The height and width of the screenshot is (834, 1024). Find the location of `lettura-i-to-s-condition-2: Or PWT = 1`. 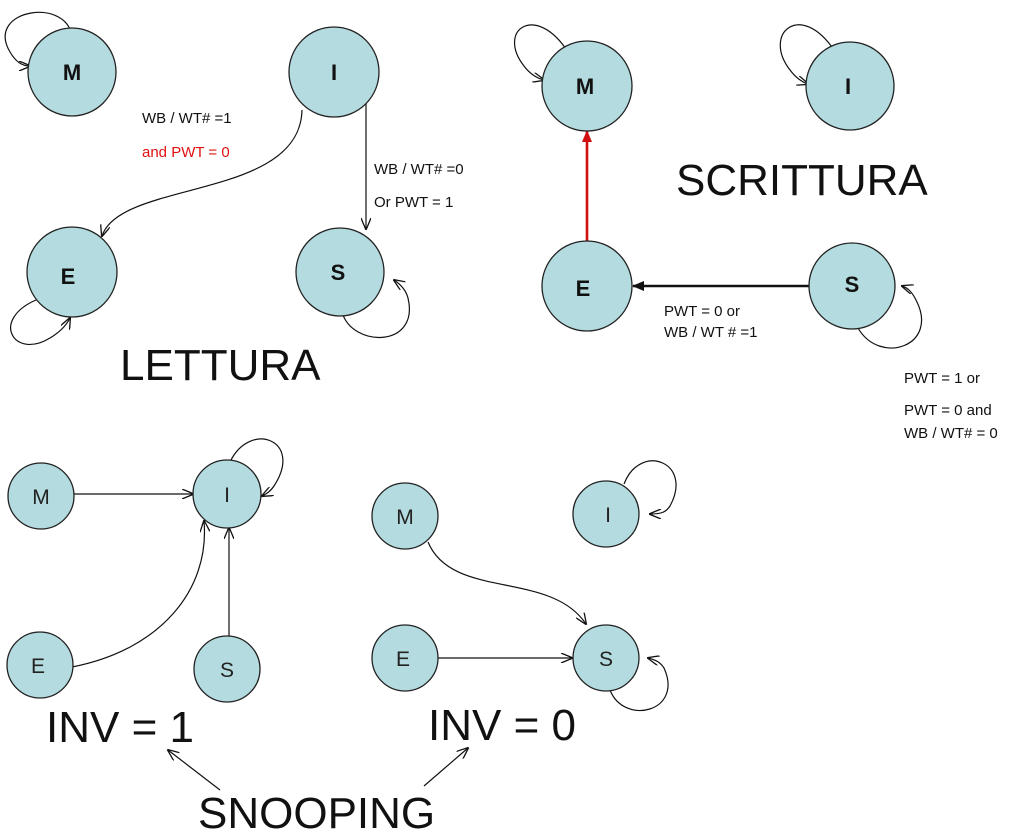

lettura-i-to-s-condition-2: Or PWT = 1 is located at coordinates (413, 202).